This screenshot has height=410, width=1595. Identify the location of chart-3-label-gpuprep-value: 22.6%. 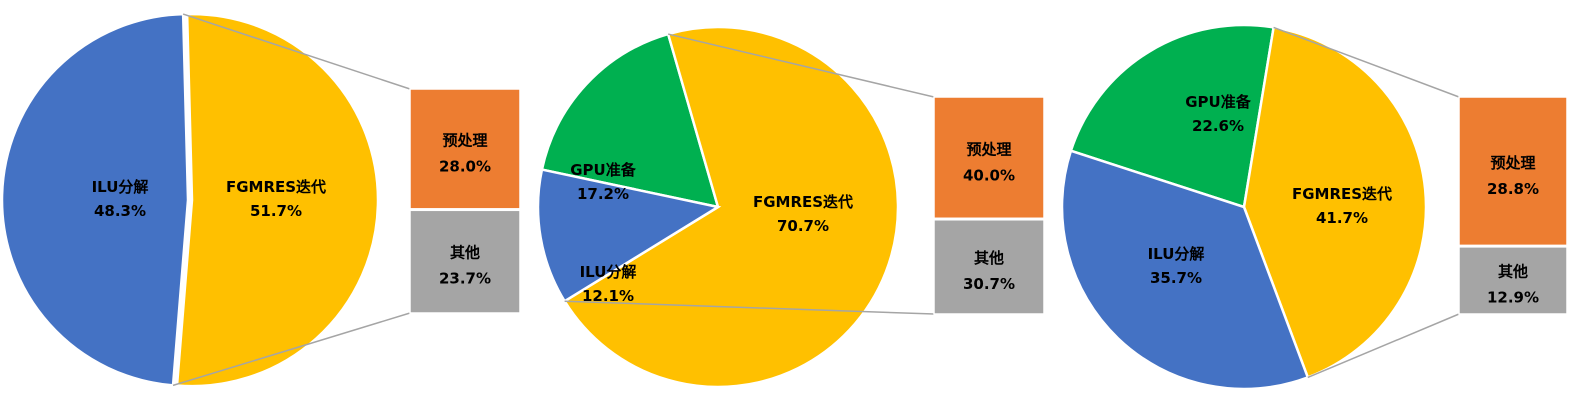
(1218, 126).